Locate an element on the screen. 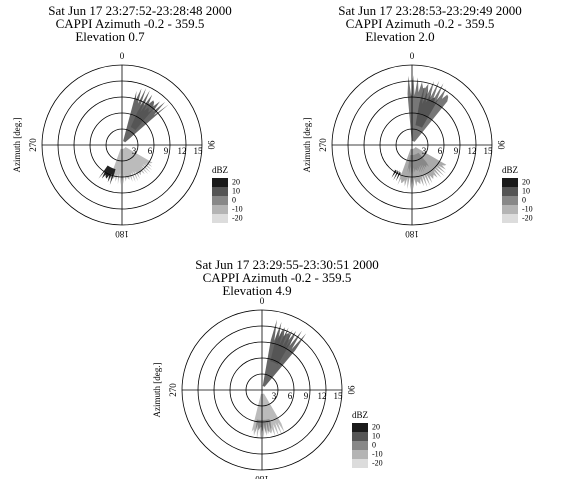 Image resolution: width=584 pixels, height=479 pixels. panel-title: Sat Jun 17 23:28:53-23:29:49 2000 is located at coordinates (429, 10).